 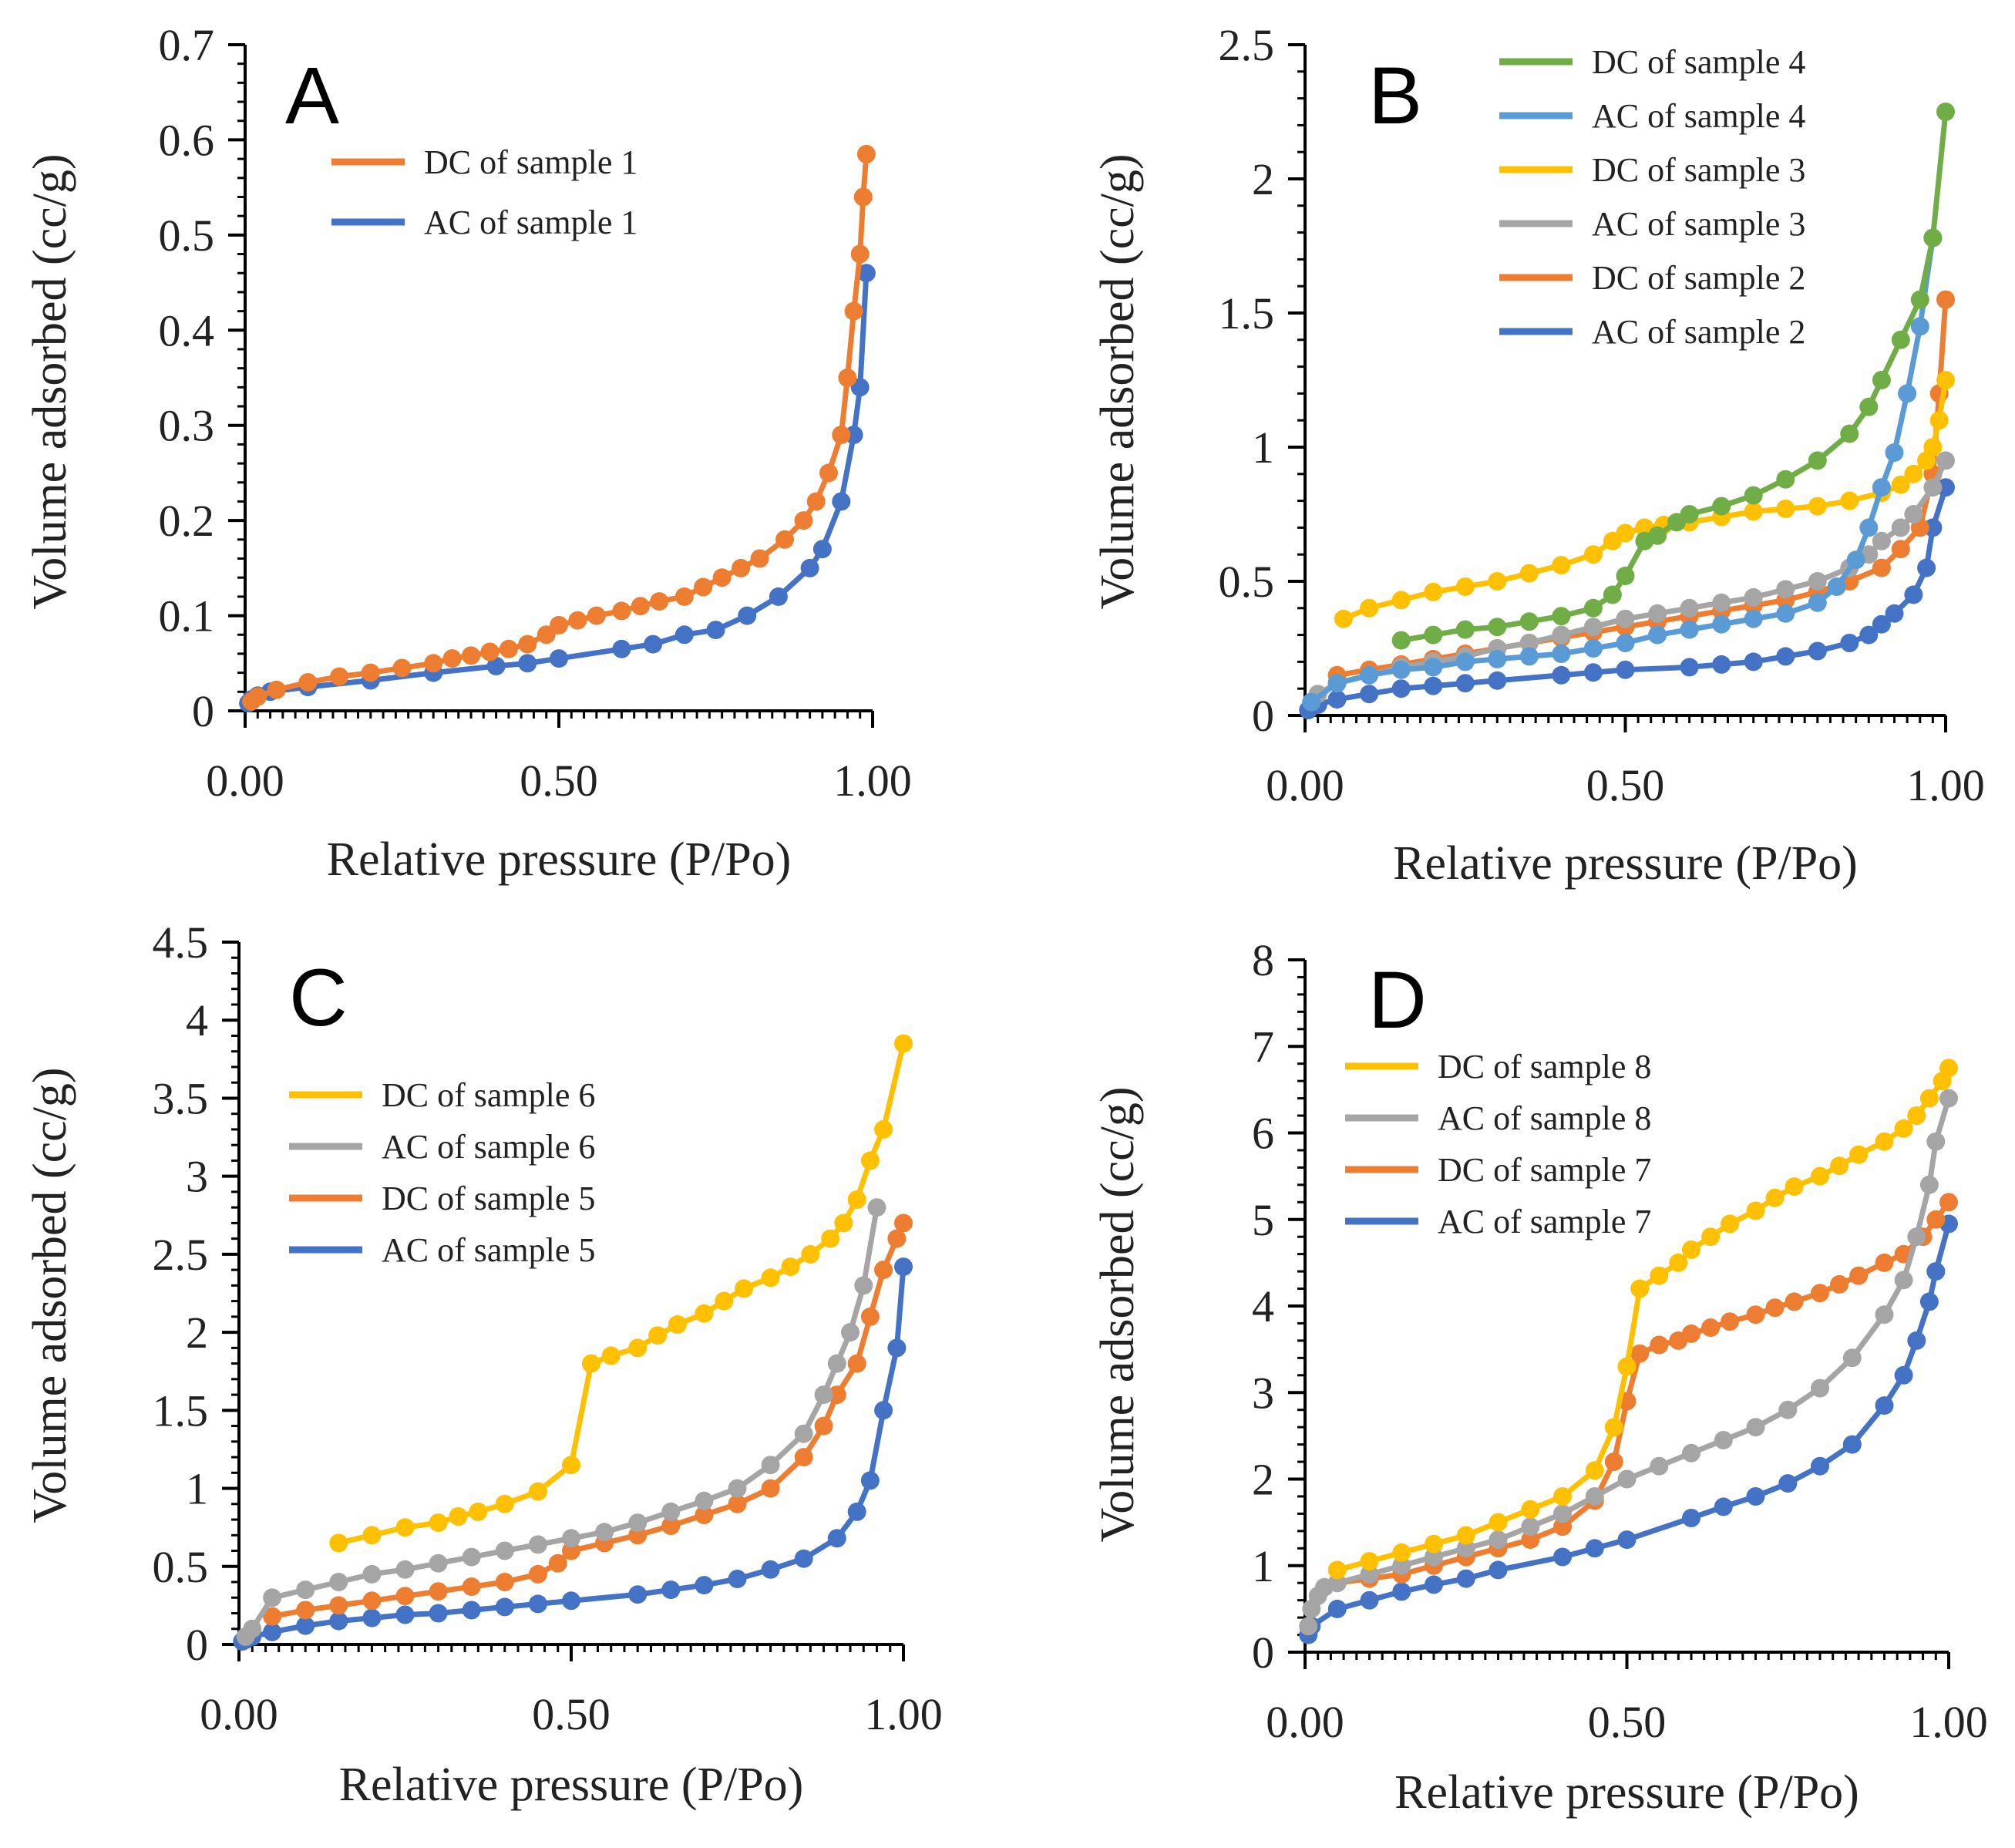 What do you see at coordinates (245, 781) in the screenshot?
I see `x-tick-label: 0.00` at bounding box center [245, 781].